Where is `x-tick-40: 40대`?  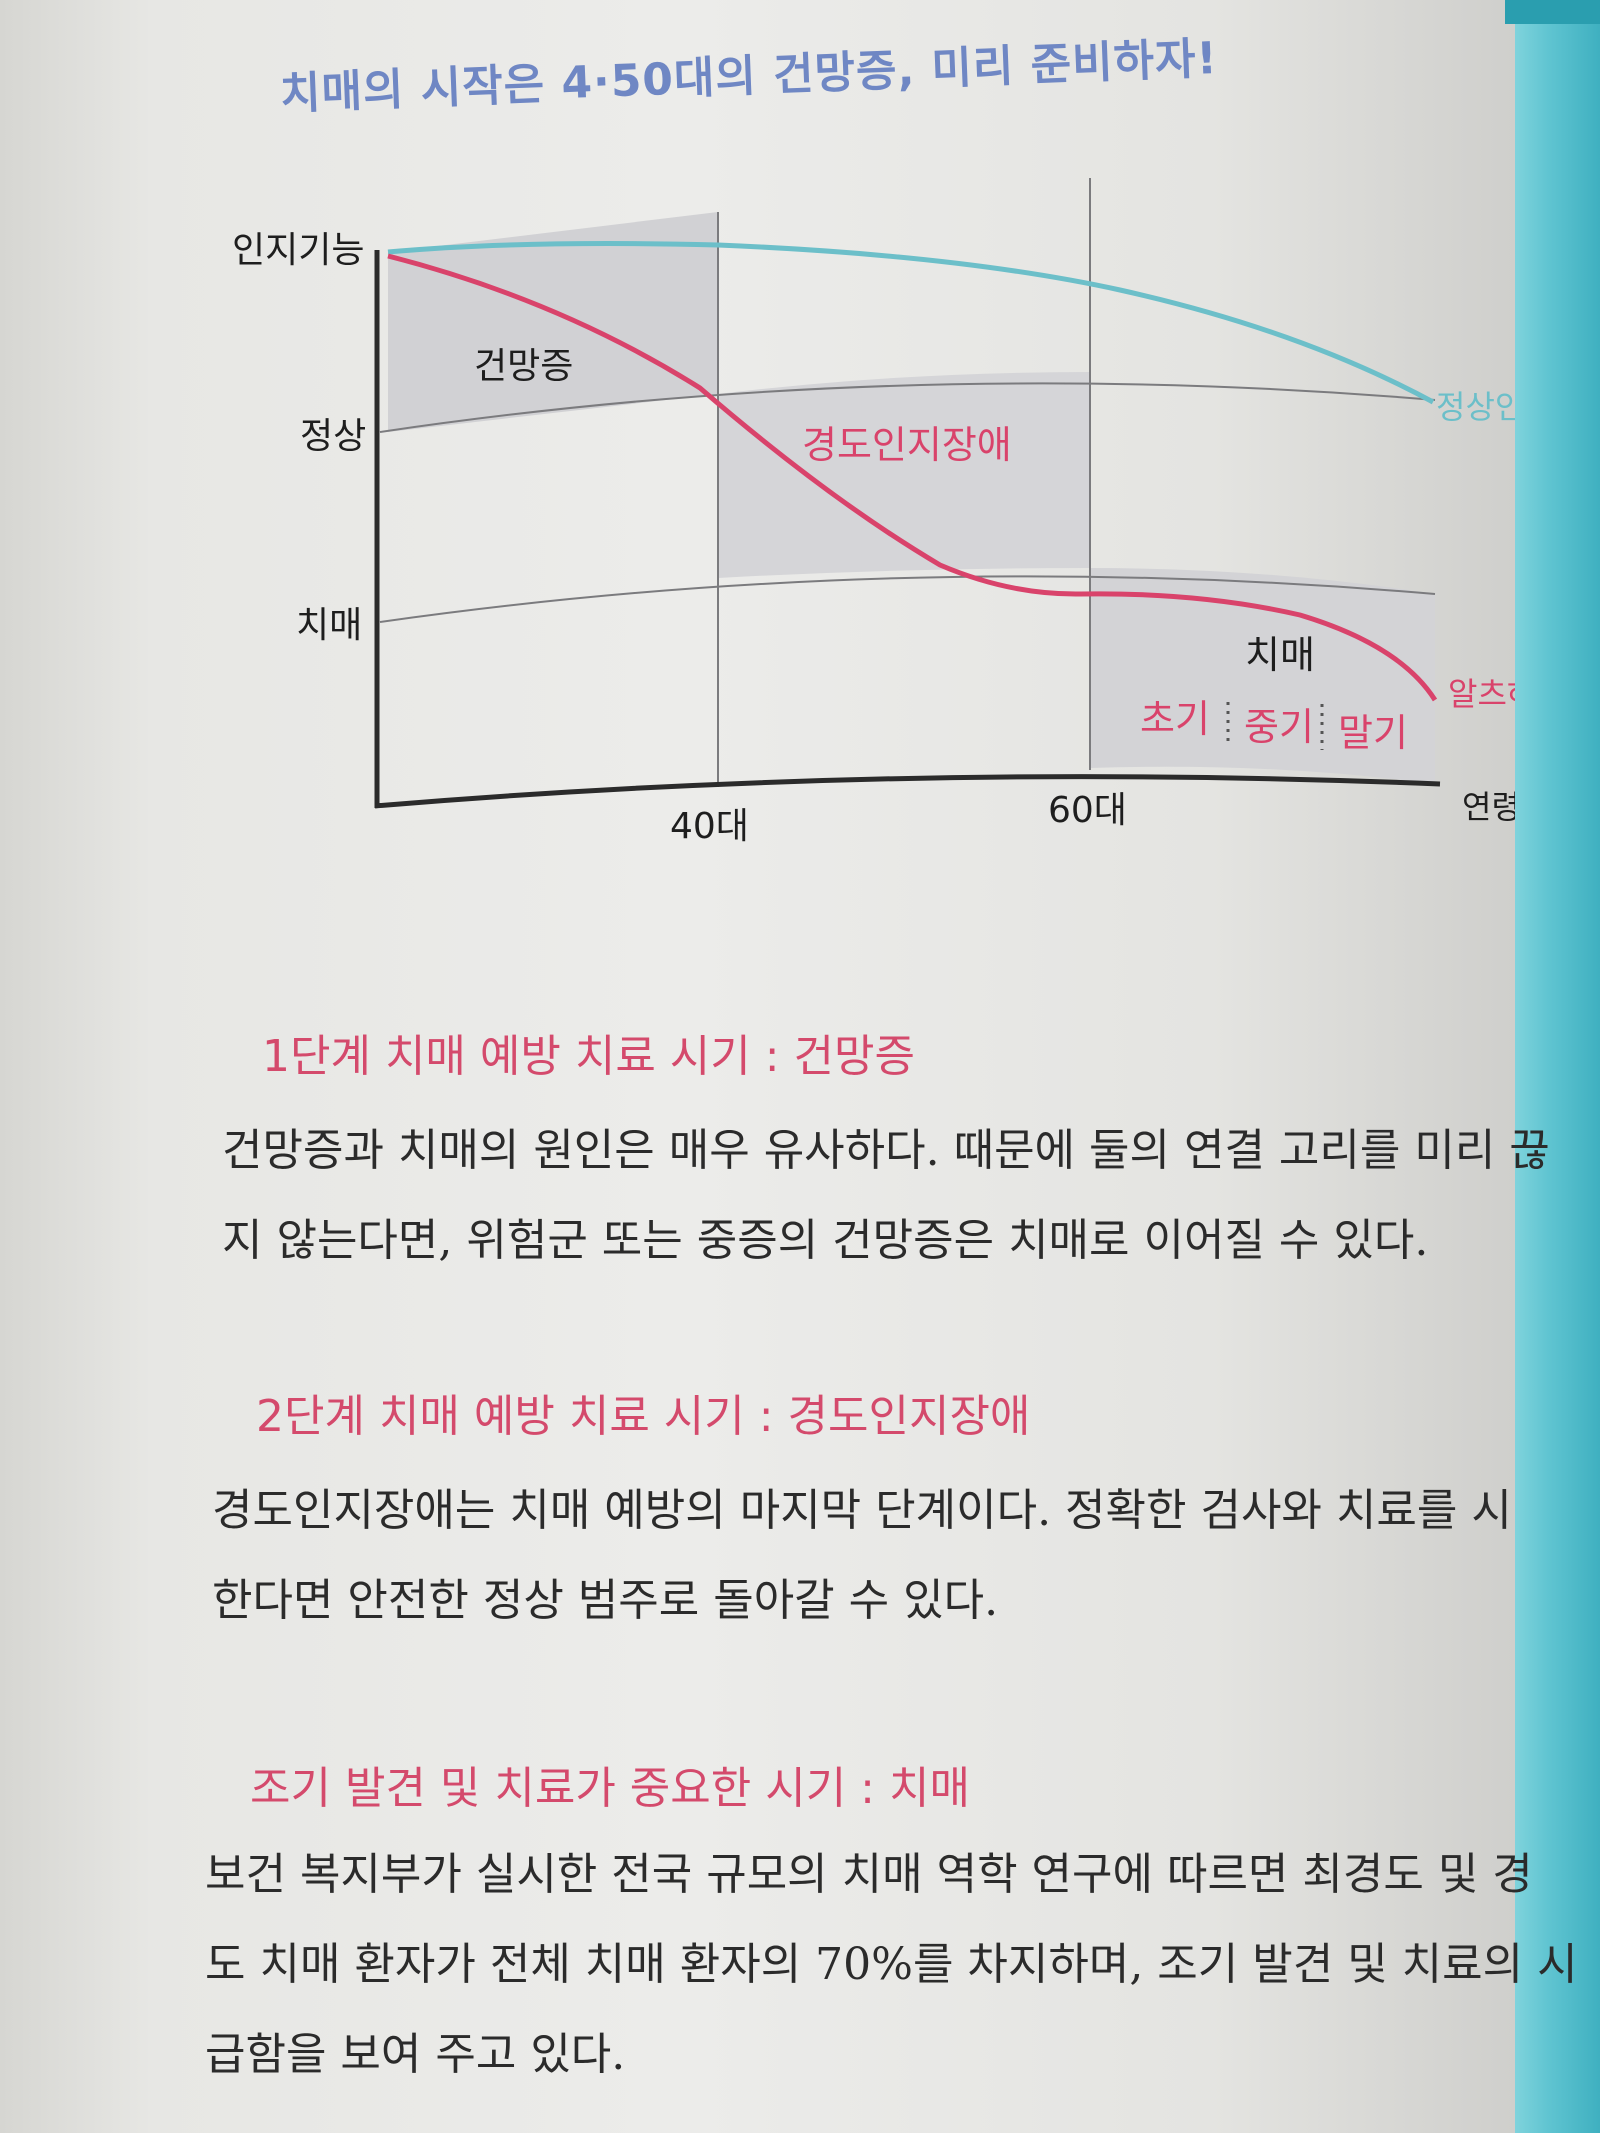
x-tick-40: 40대 is located at coordinates (709, 826).